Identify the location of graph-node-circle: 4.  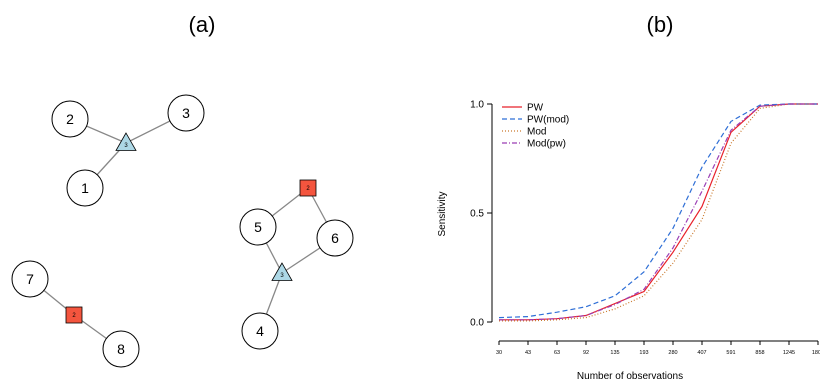
(260, 331).